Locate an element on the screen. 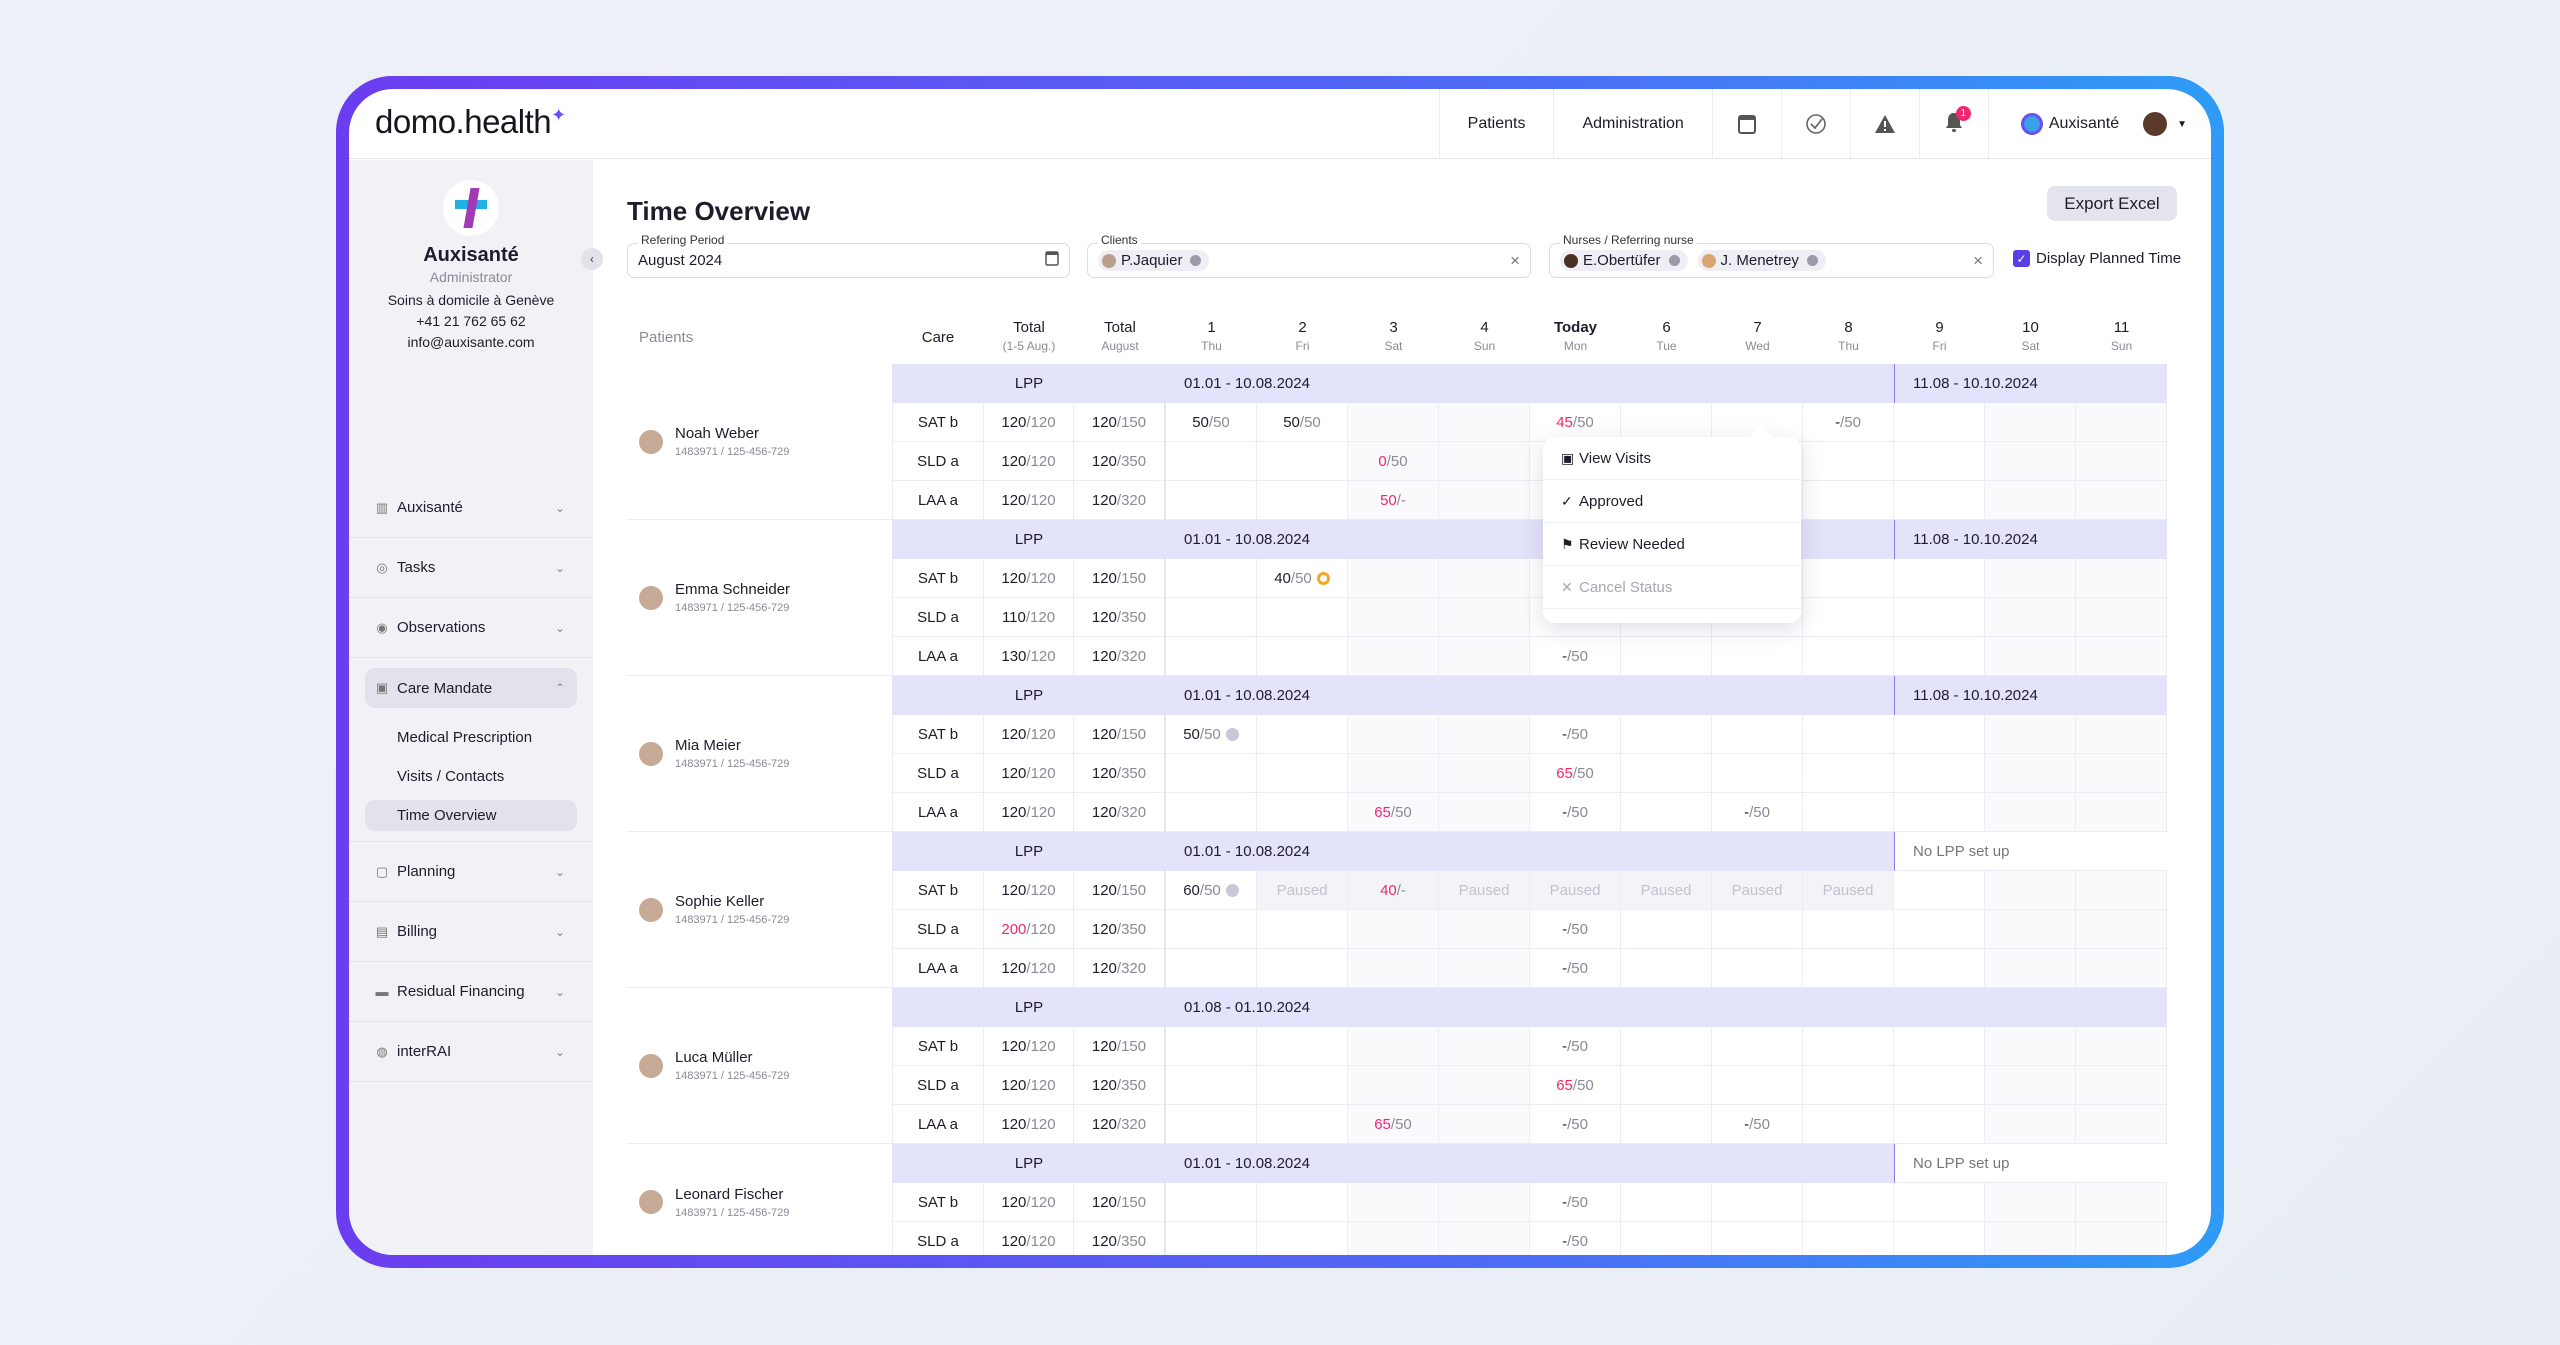 The width and height of the screenshot is (2560, 1345). patient-cell: Emma Schneider 1483971 / 125-456-729 is located at coordinates (759, 598).